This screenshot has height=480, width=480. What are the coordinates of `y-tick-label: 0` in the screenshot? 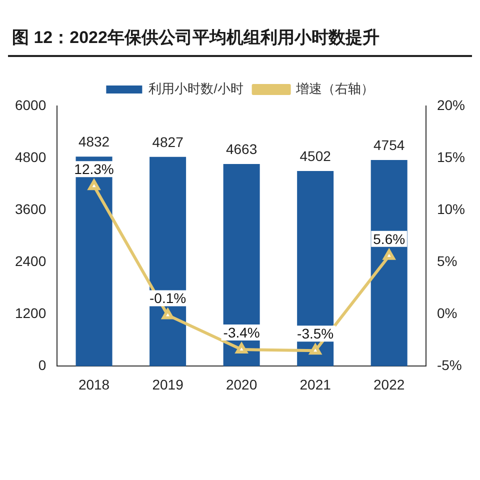 It's located at (42, 365).